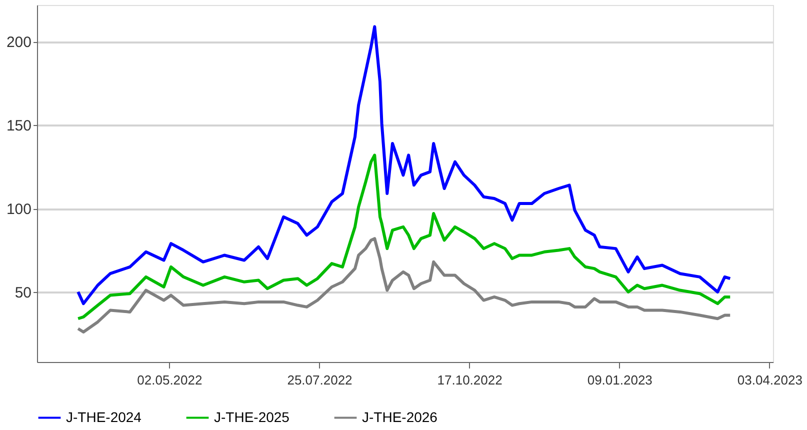  Describe the element at coordinates (769, 380) in the screenshot. I see `x-tick-label: 03.04.2023` at that location.